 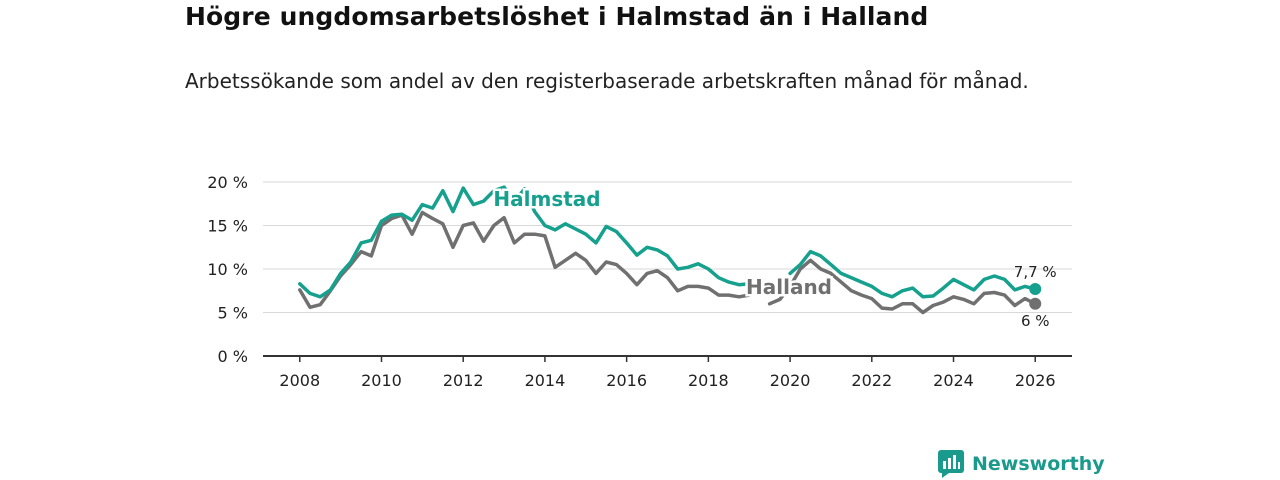 What do you see at coordinates (953, 380) in the screenshot?
I see `x-tick-label: 2024` at bounding box center [953, 380].